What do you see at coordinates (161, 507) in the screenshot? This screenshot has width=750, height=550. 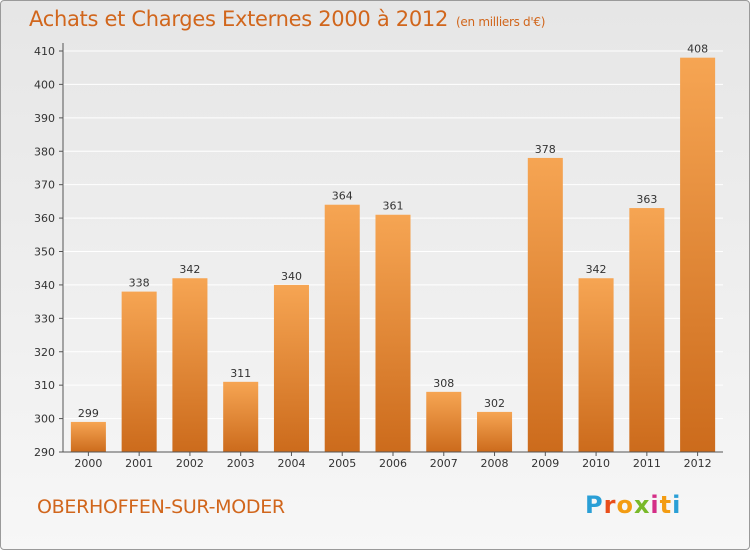 I see `place-name: OBERHOFFEN-SUR-MODER` at bounding box center [161, 507].